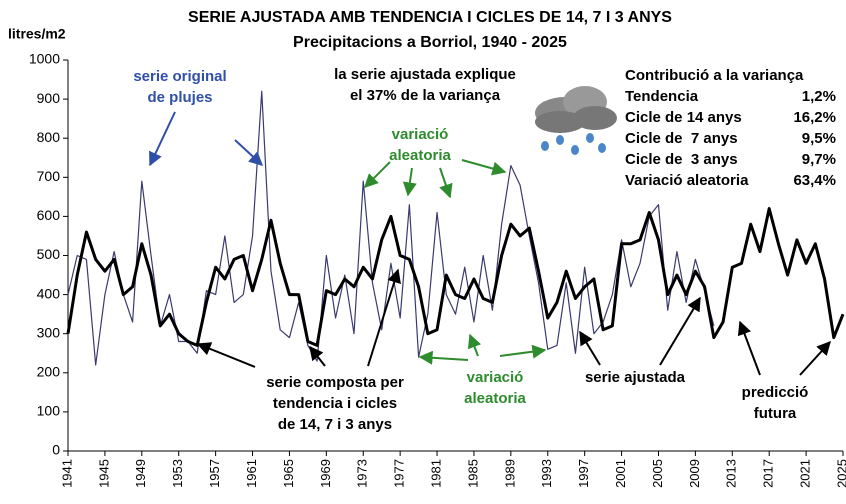 This screenshot has height=504, width=846. What do you see at coordinates (620, 473) in the screenshot?
I see `x-tick-label: 2001` at bounding box center [620, 473].